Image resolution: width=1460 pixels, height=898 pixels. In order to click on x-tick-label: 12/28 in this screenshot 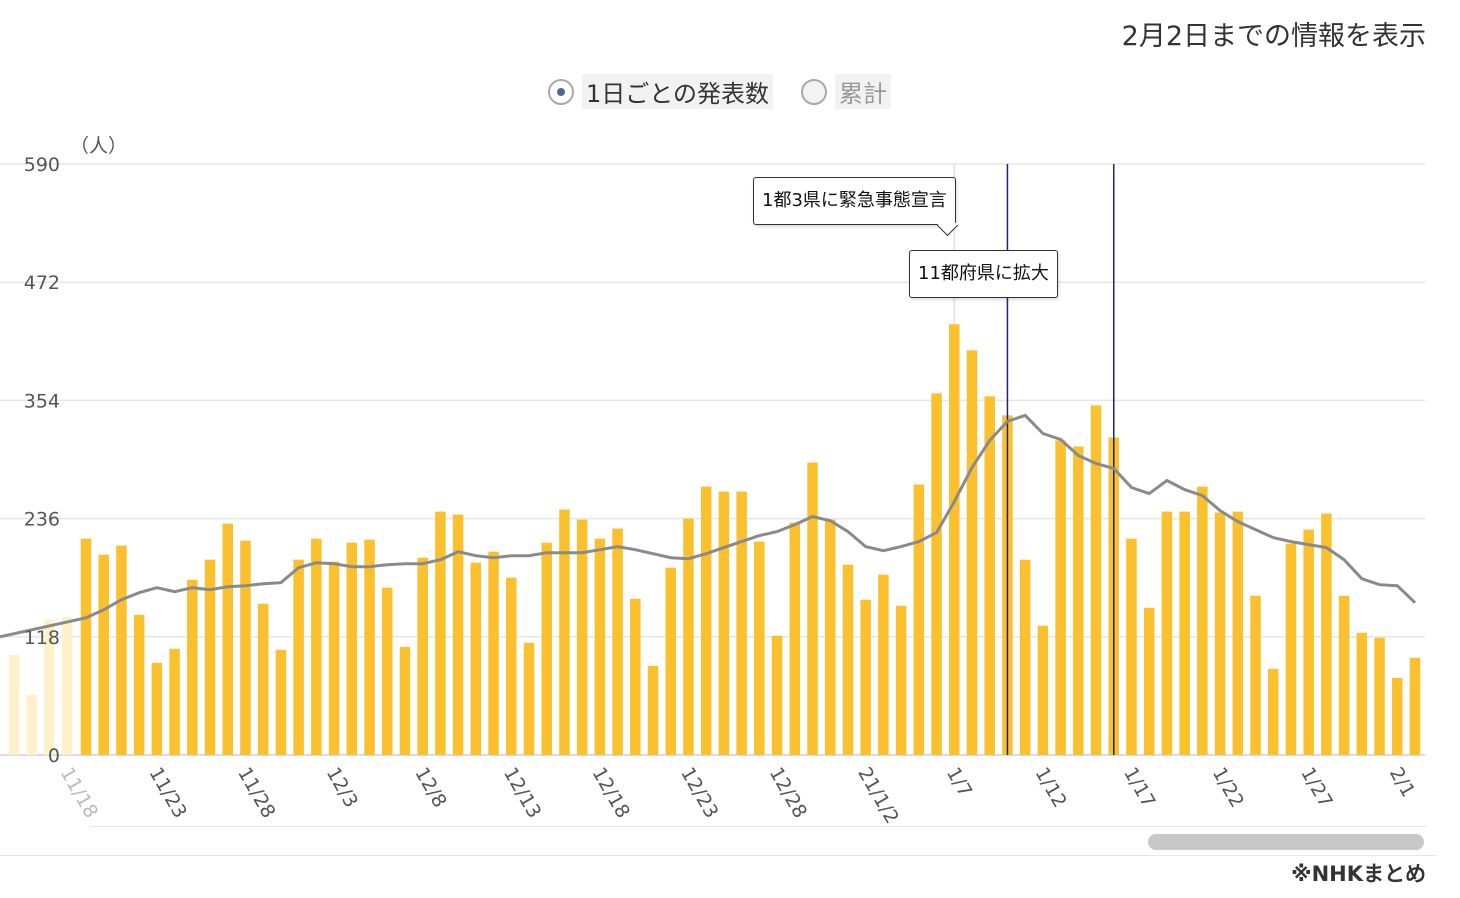, I will do `click(788, 793)`.